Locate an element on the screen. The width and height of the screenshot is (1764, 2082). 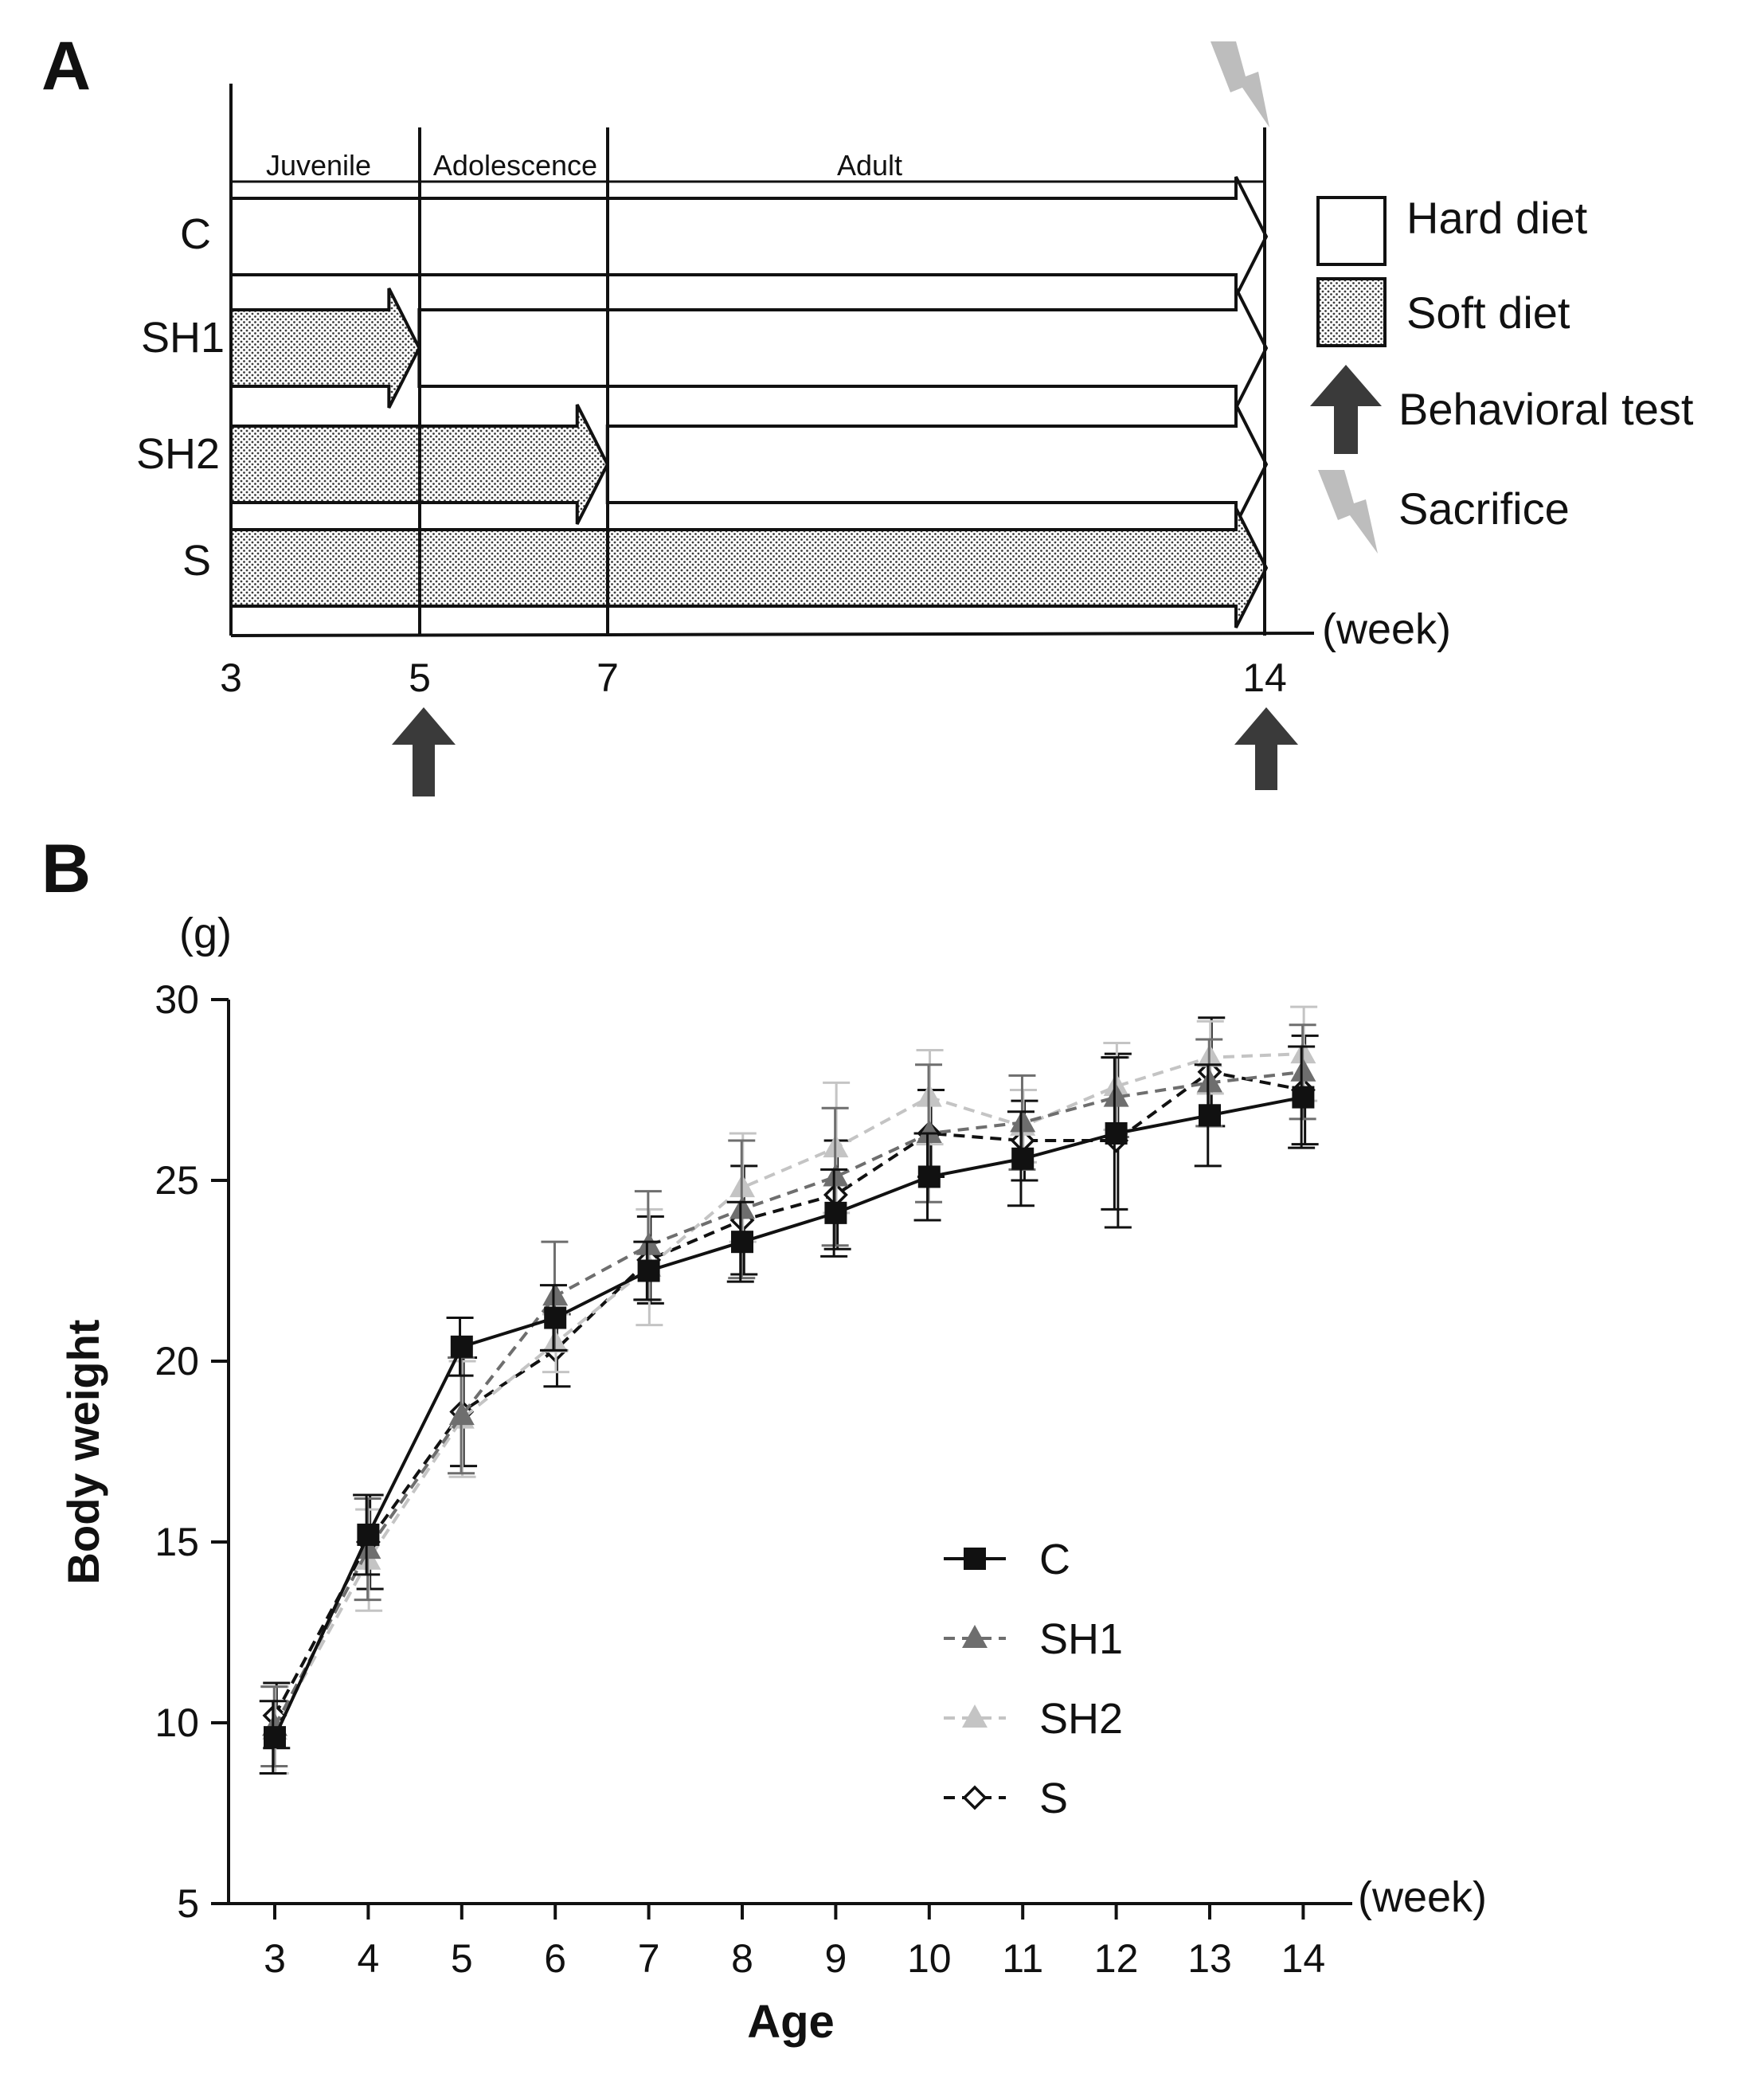
period-label-adolescence: Adolescence is located at coordinates (515, 165).